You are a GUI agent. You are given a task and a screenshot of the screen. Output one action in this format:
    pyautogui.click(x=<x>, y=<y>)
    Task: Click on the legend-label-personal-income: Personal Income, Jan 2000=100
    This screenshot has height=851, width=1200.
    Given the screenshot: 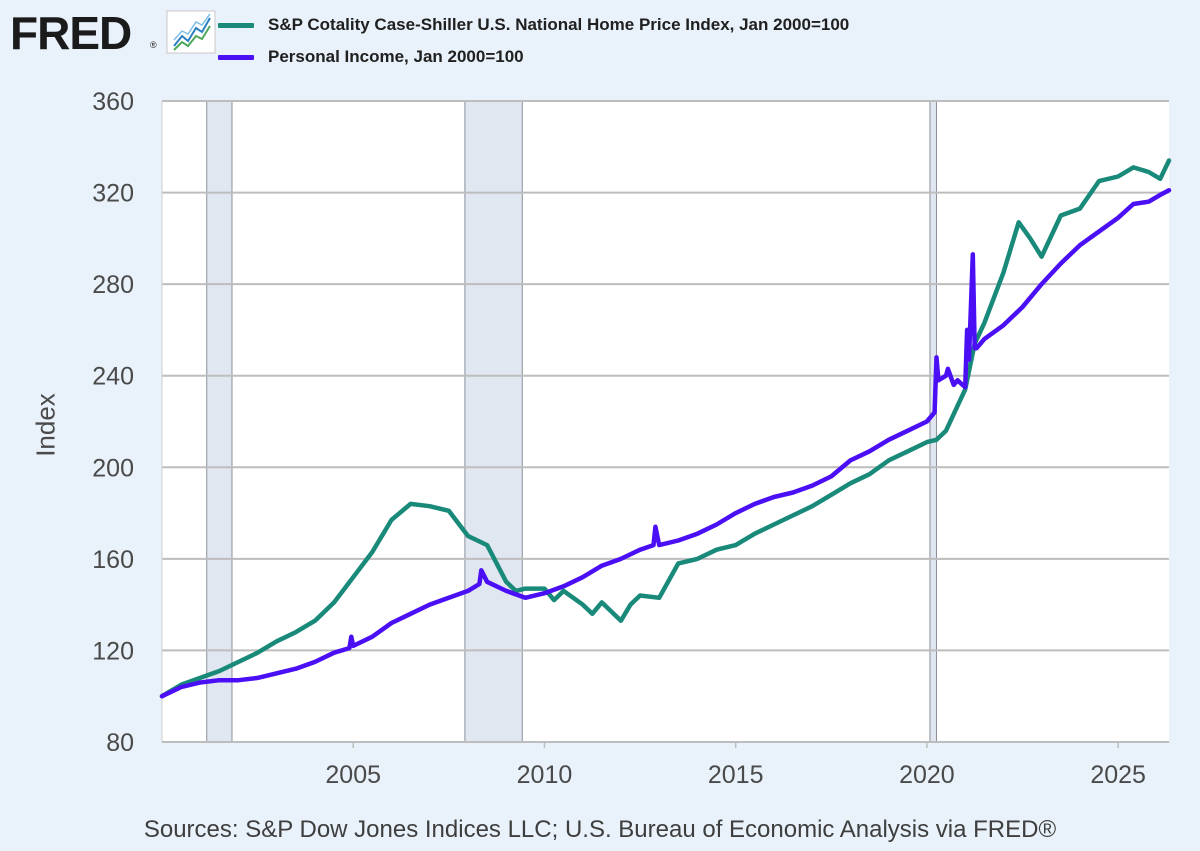 What is the action you would take?
    pyautogui.click(x=396, y=56)
    